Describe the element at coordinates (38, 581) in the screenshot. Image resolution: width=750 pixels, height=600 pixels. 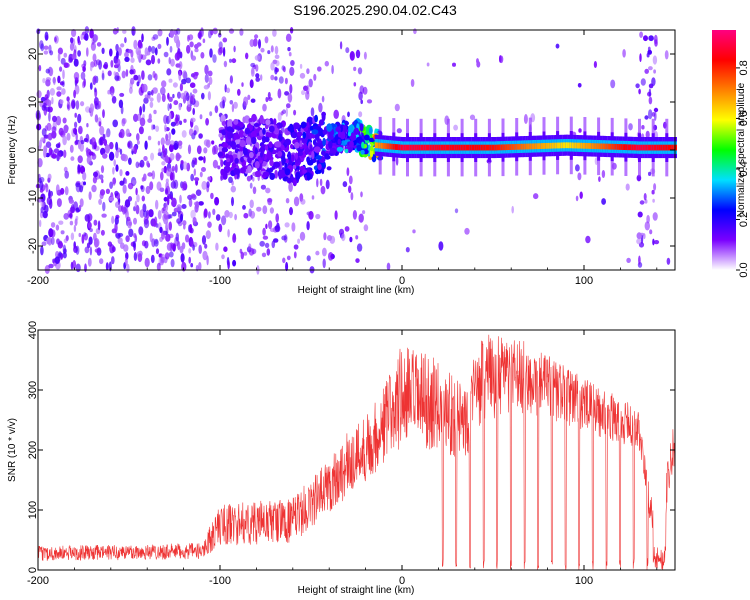
I see `snr-x-tick-label: -200` at that location.